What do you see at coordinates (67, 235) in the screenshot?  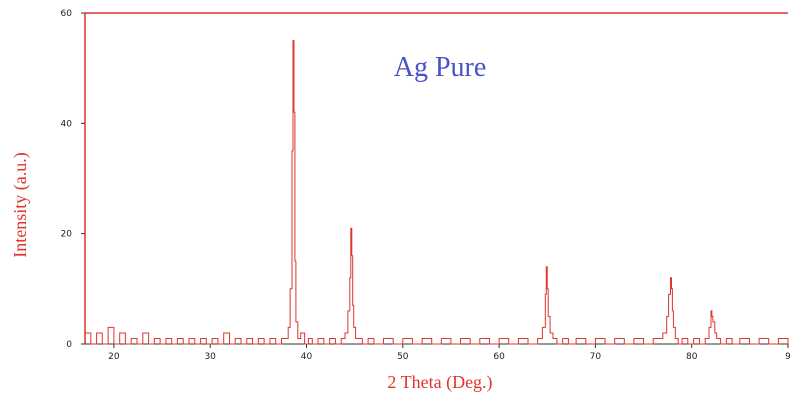 I see `y-tick-label: 20` at bounding box center [67, 235].